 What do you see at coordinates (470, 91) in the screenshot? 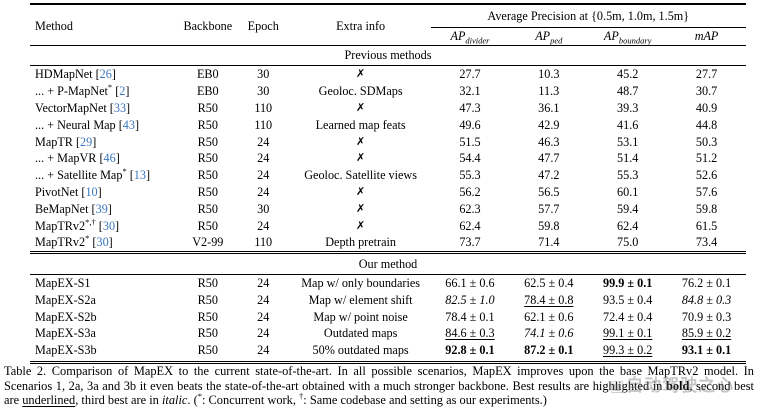
I see `ap-value-cell: 32.1` at bounding box center [470, 91].